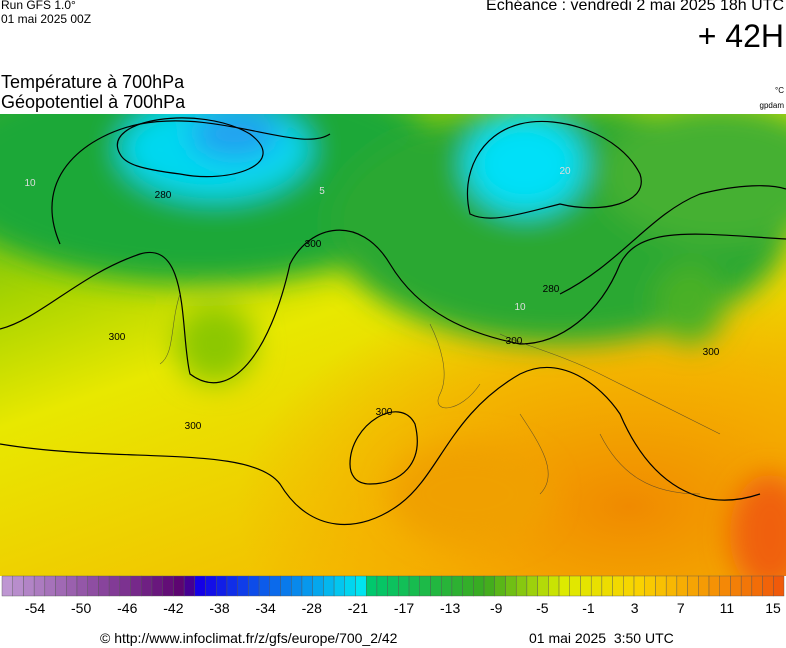  I want to click on colorbar-label: -1, so click(588, 607).